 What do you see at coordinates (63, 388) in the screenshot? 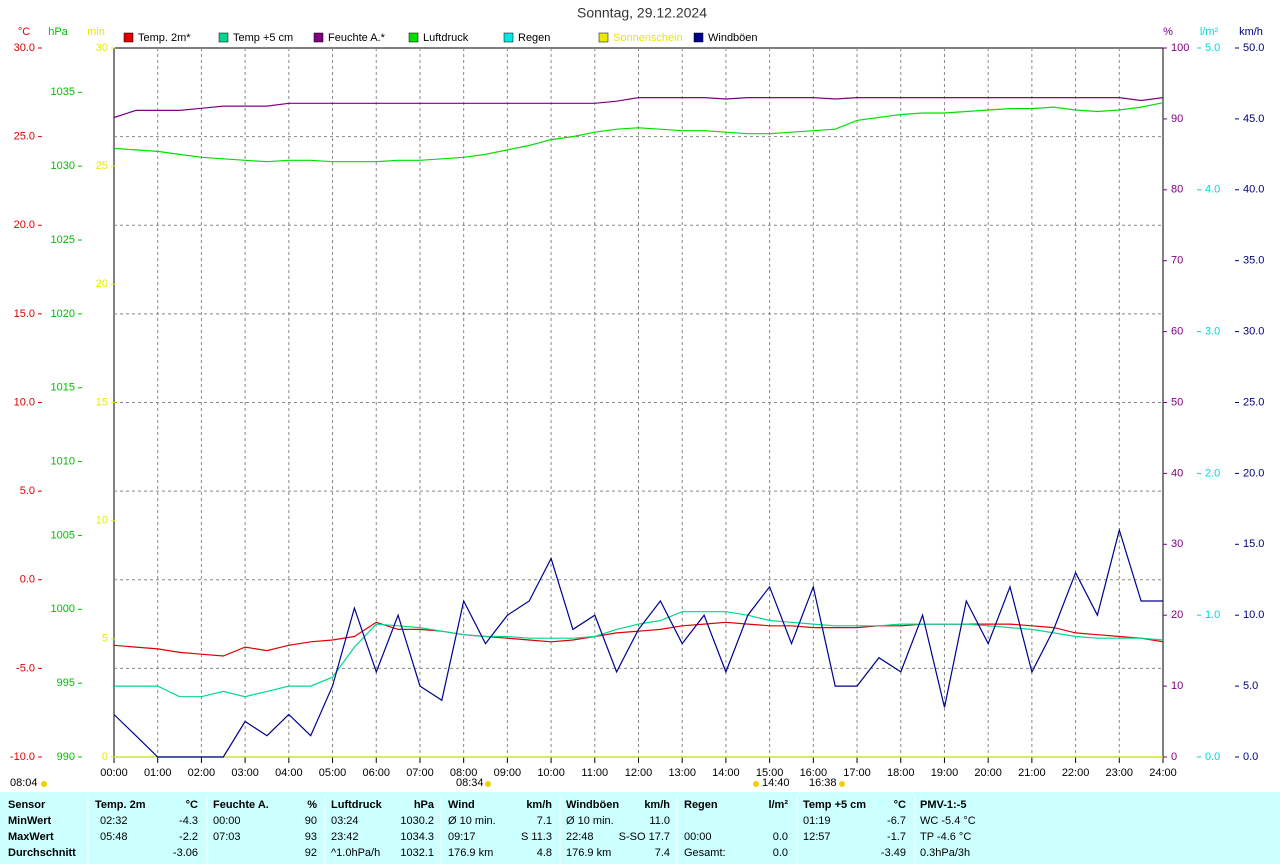
I see `y-tick-label: 1015` at bounding box center [63, 388].